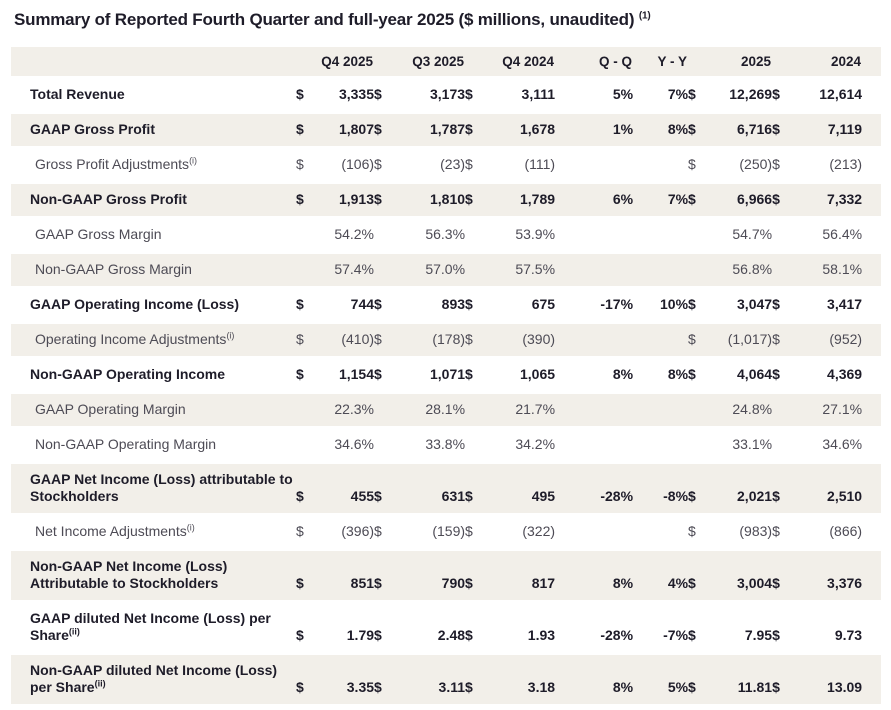 The image size is (891, 710). I want to click on value-fy-2025: 2,021, so click(743, 489).